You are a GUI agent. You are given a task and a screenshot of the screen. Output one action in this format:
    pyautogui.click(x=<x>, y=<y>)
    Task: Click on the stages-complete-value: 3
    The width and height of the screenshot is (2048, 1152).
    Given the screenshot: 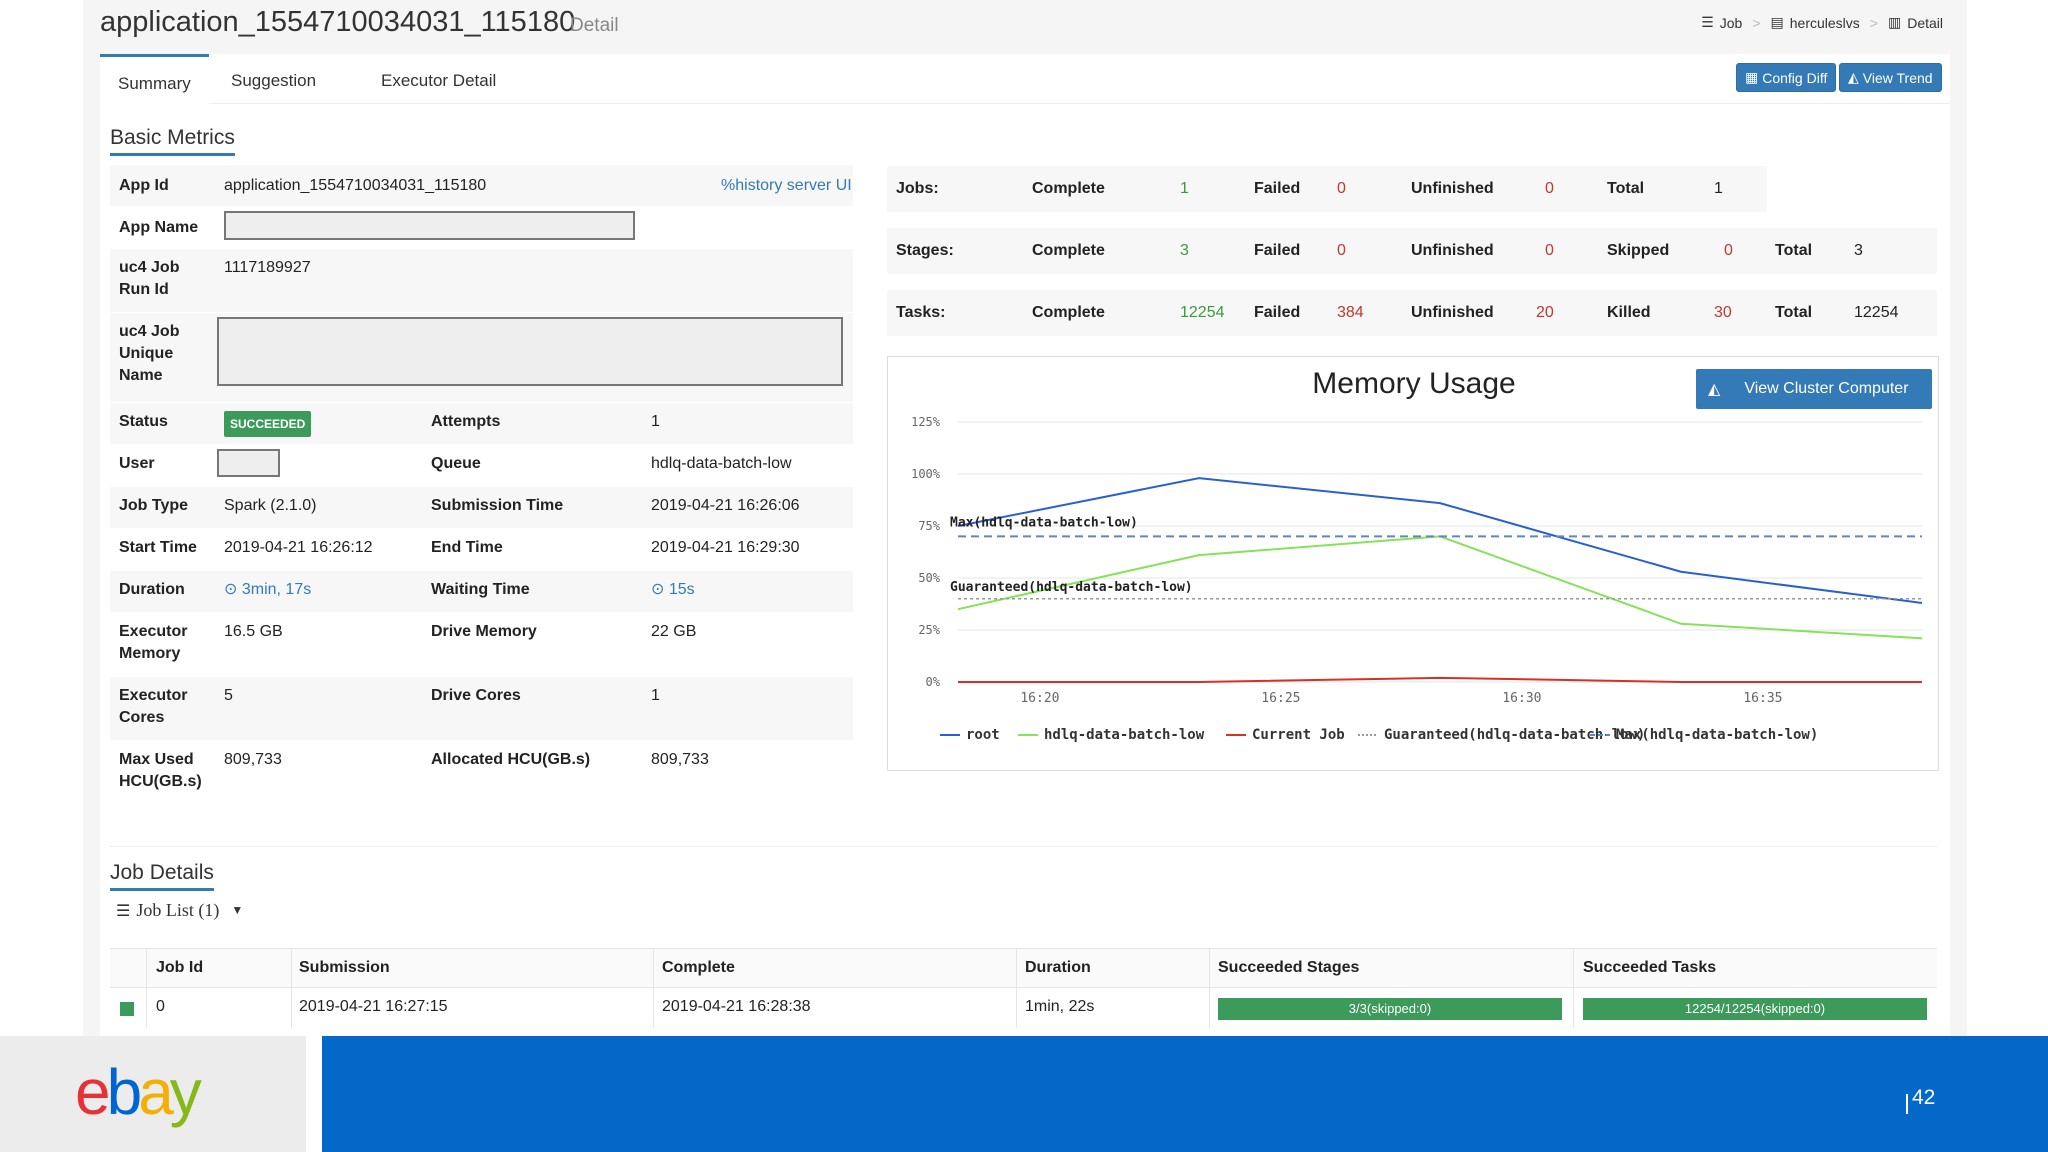 What is the action you would take?
    pyautogui.click(x=1184, y=250)
    